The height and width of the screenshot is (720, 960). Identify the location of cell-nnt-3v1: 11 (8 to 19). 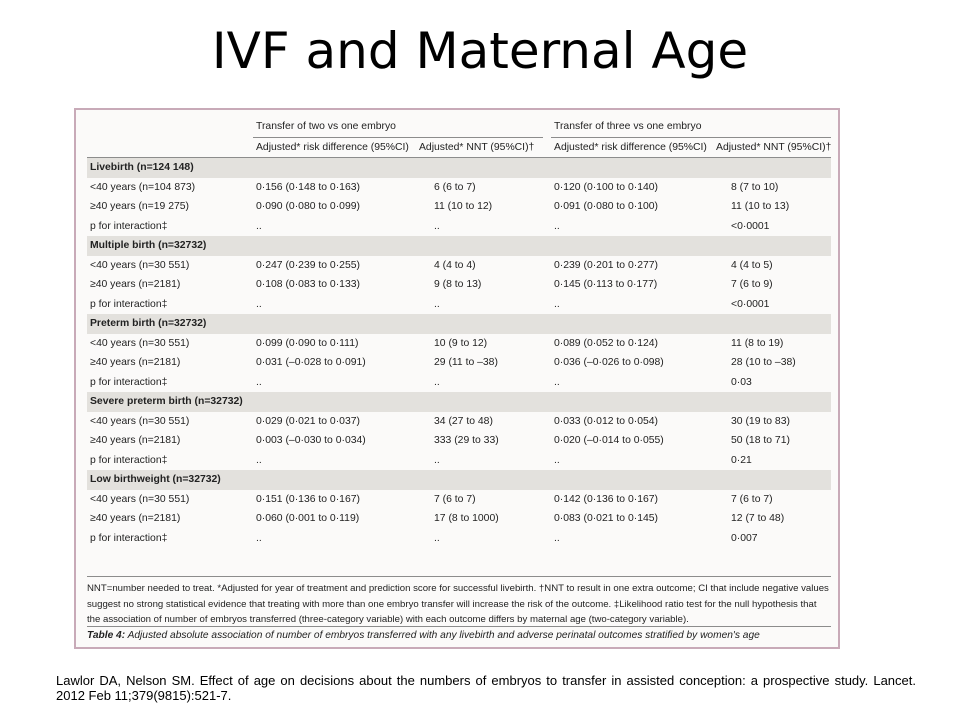
(772, 343).